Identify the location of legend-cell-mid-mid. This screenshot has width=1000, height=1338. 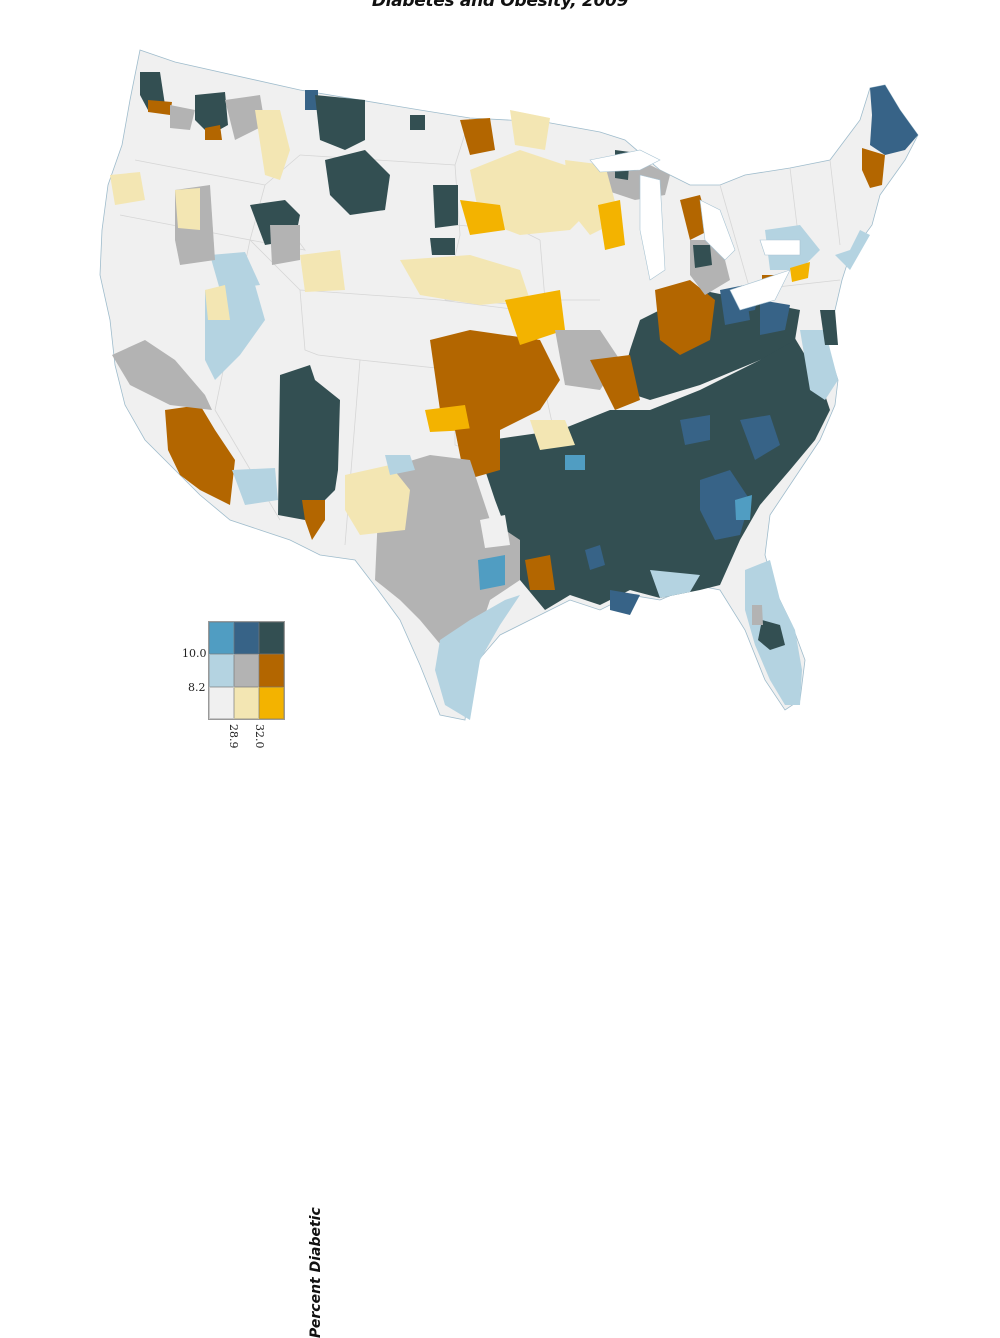
(246, 670).